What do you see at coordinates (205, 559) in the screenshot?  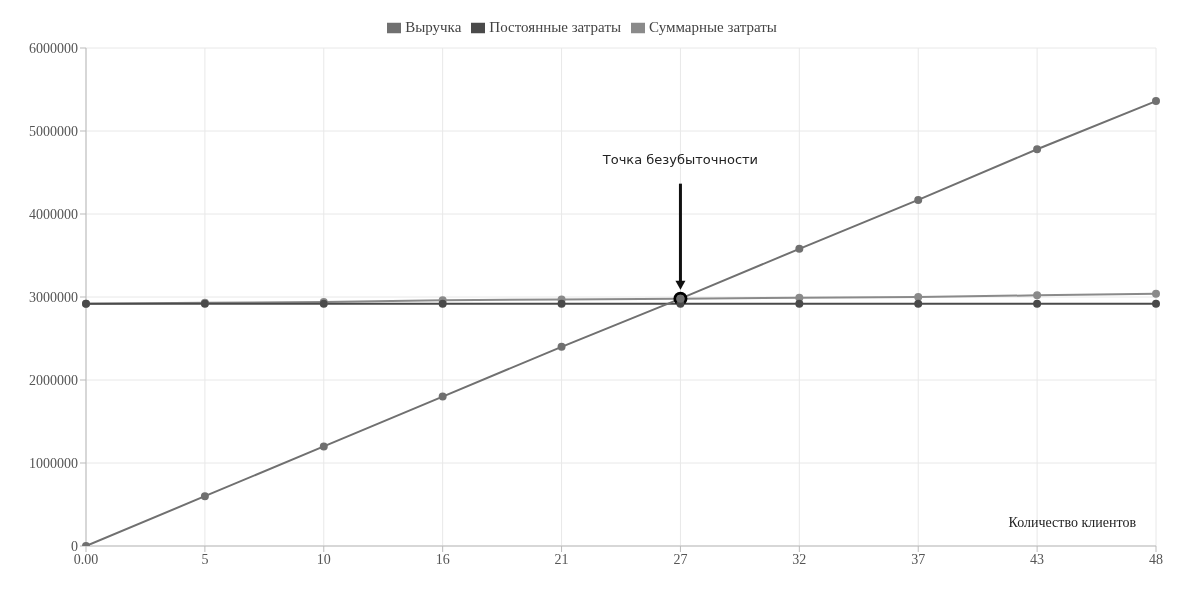 I see `x-tick-label: 5` at bounding box center [205, 559].